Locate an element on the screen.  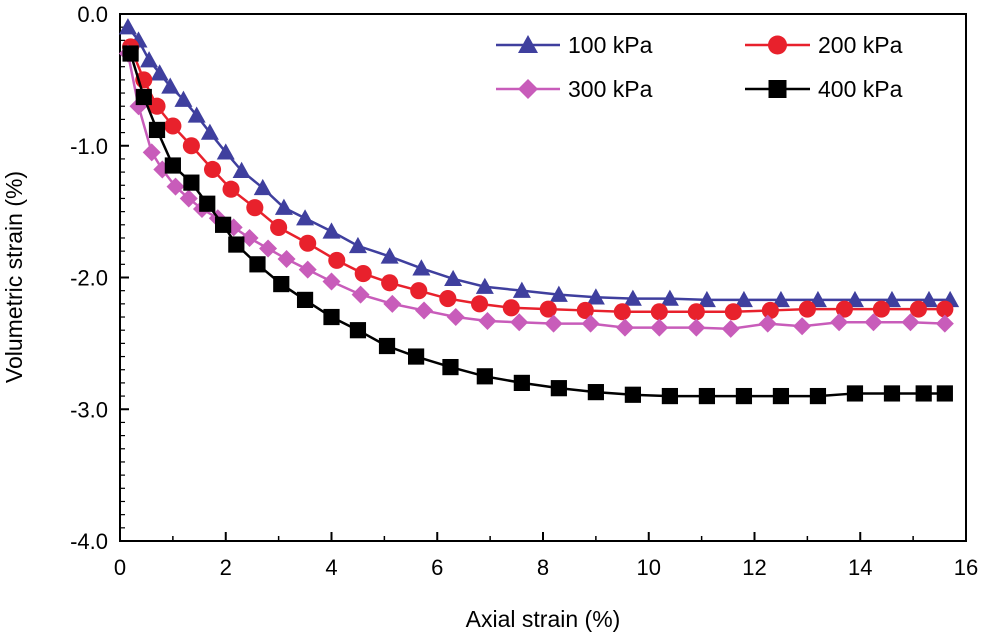
x-tick-label: 14 is located at coordinates (860, 567).